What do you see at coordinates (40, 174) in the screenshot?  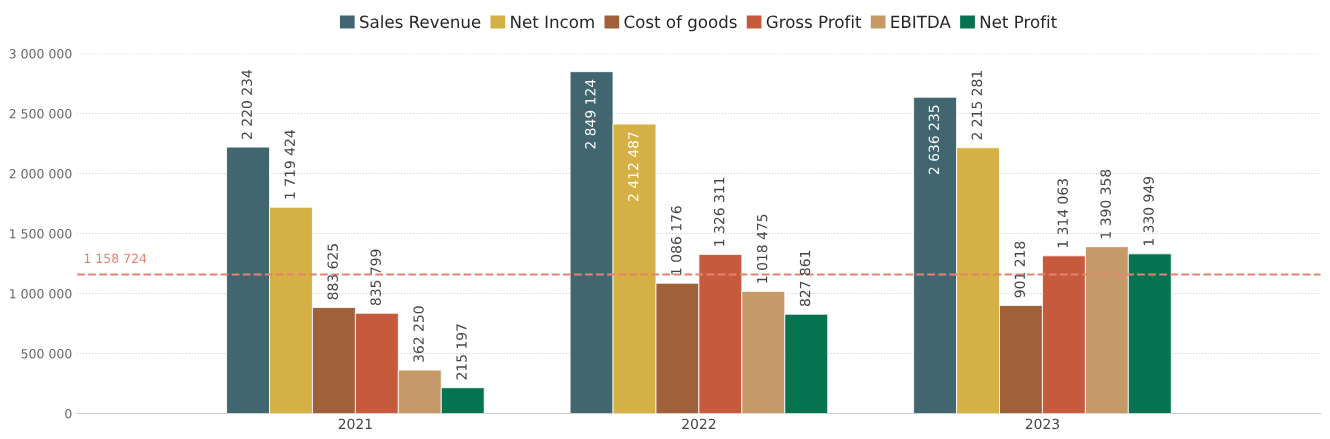 I see `y-tick-label: 2 000 000` at bounding box center [40, 174].